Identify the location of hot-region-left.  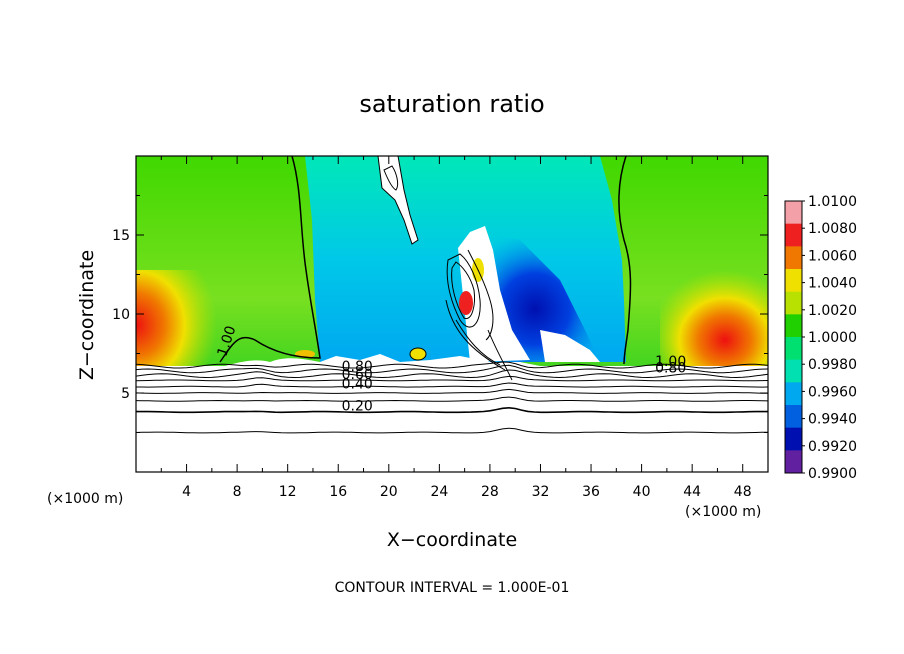
(181, 320).